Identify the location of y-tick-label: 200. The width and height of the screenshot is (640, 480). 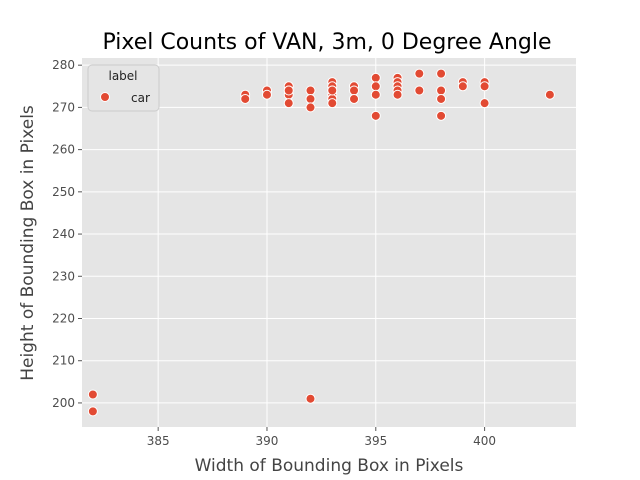
(63, 403).